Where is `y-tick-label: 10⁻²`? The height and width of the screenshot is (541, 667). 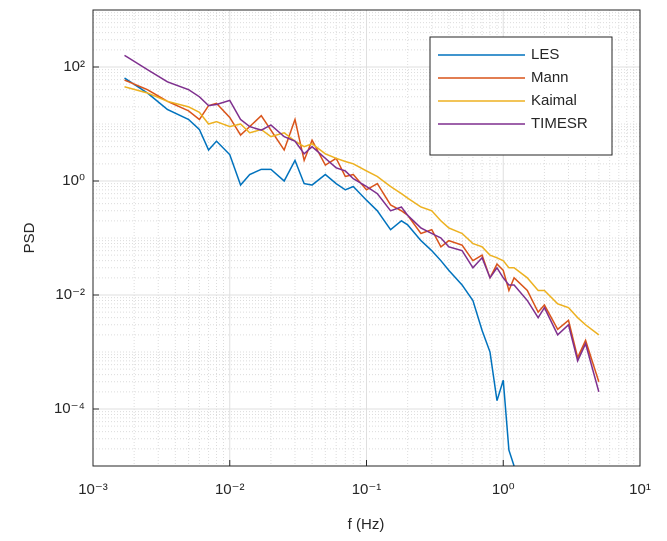
y-tick-label: 10⁻² is located at coordinates (70, 294).